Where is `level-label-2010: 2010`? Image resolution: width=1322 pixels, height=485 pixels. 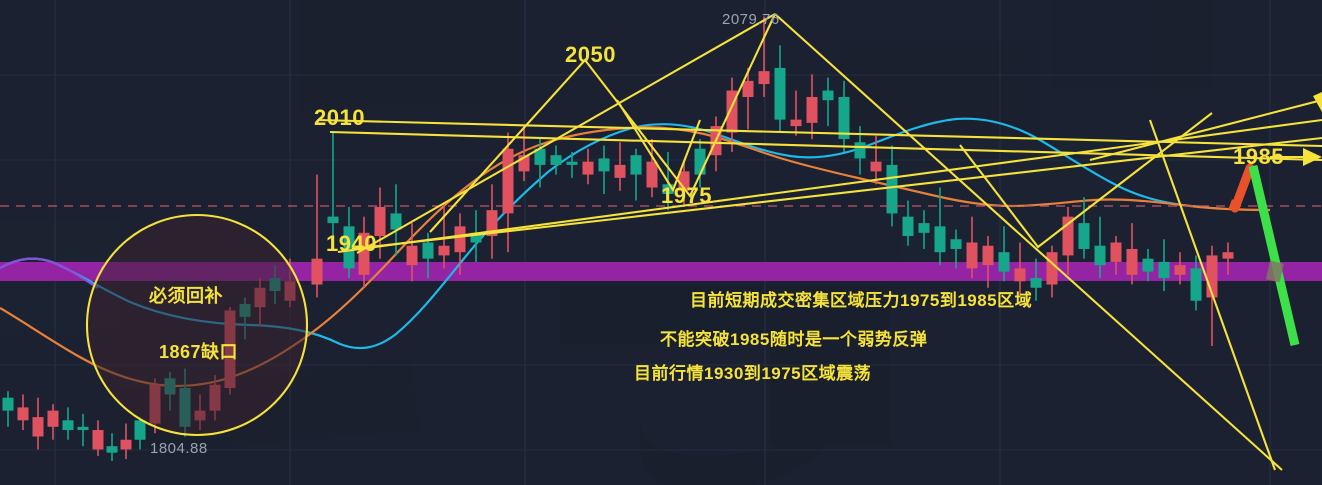
level-label-2010: 2010 is located at coordinates (339, 117).